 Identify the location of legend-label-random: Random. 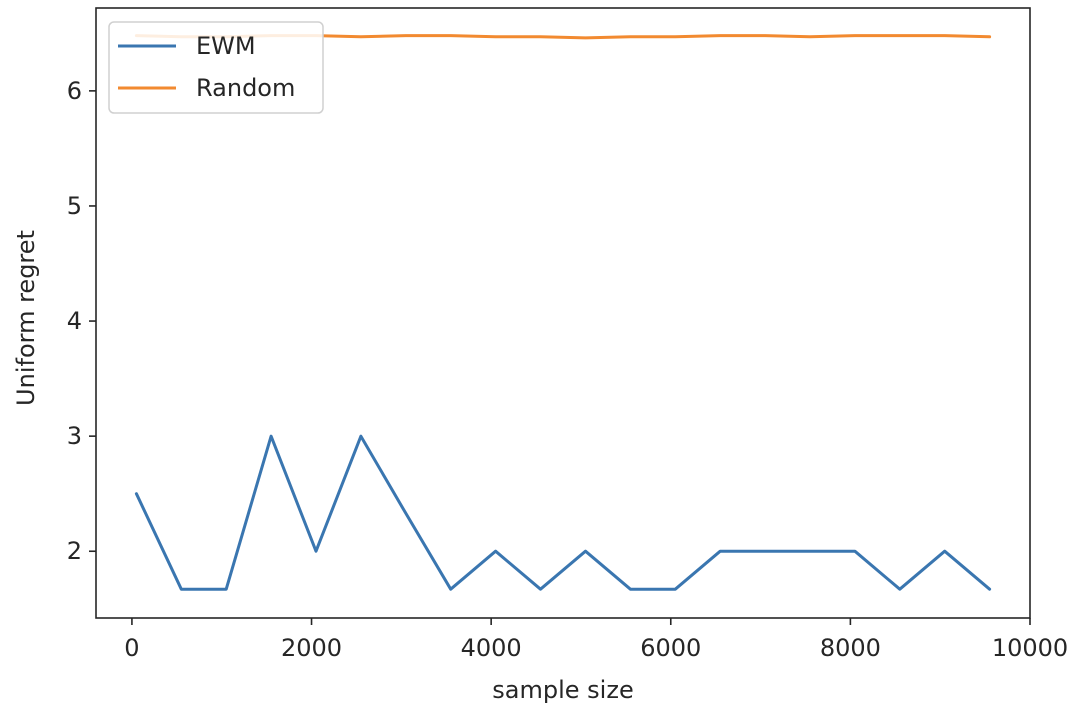
(245, 88).